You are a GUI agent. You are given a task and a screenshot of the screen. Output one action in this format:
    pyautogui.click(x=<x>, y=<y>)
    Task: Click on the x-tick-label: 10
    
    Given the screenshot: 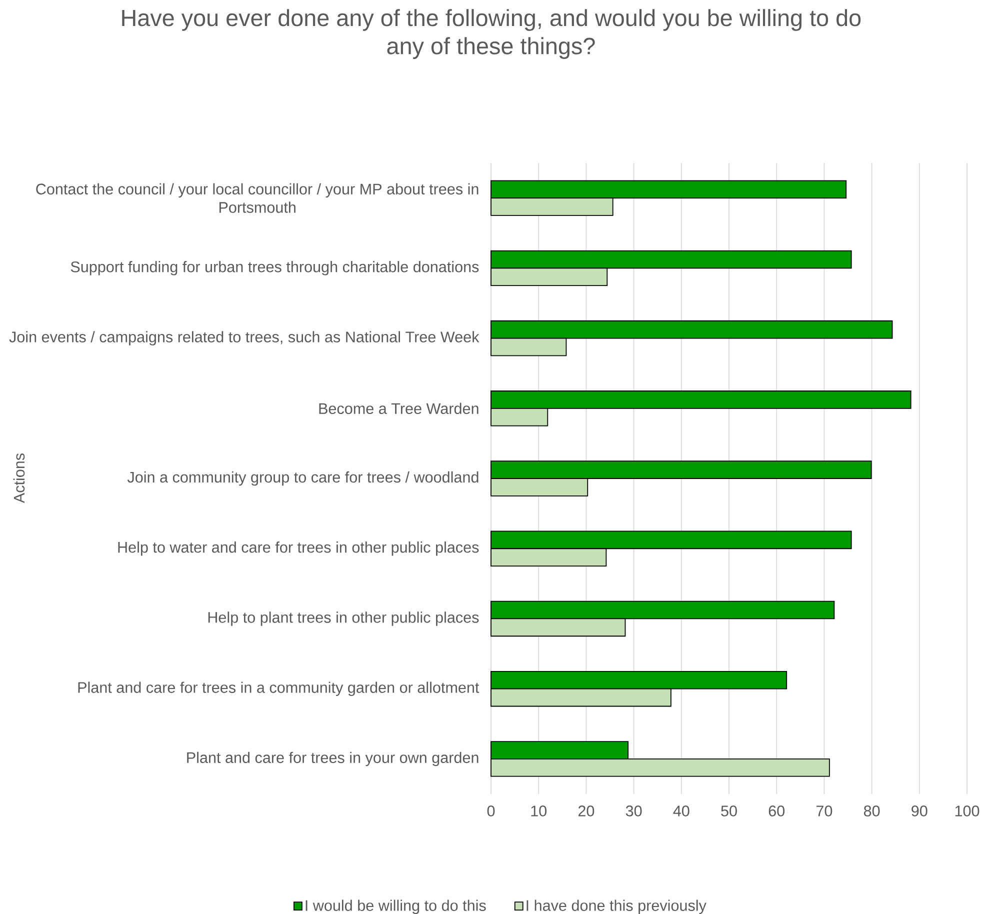 What is the action you would take?
    pyautogui.click(x=539, y=811)
    